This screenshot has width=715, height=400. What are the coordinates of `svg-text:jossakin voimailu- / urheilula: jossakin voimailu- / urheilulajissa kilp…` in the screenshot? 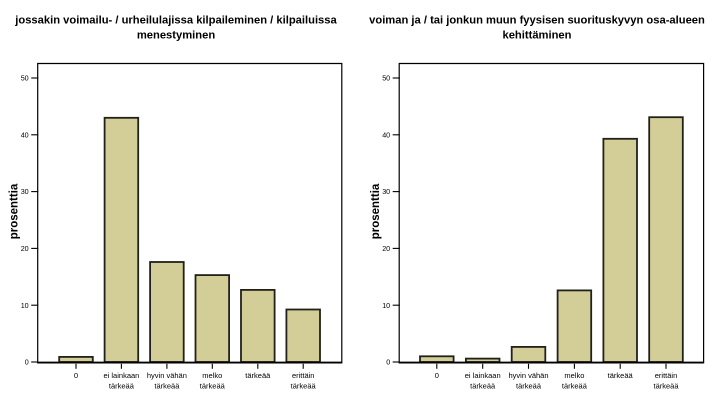 It's located at (175, 20).